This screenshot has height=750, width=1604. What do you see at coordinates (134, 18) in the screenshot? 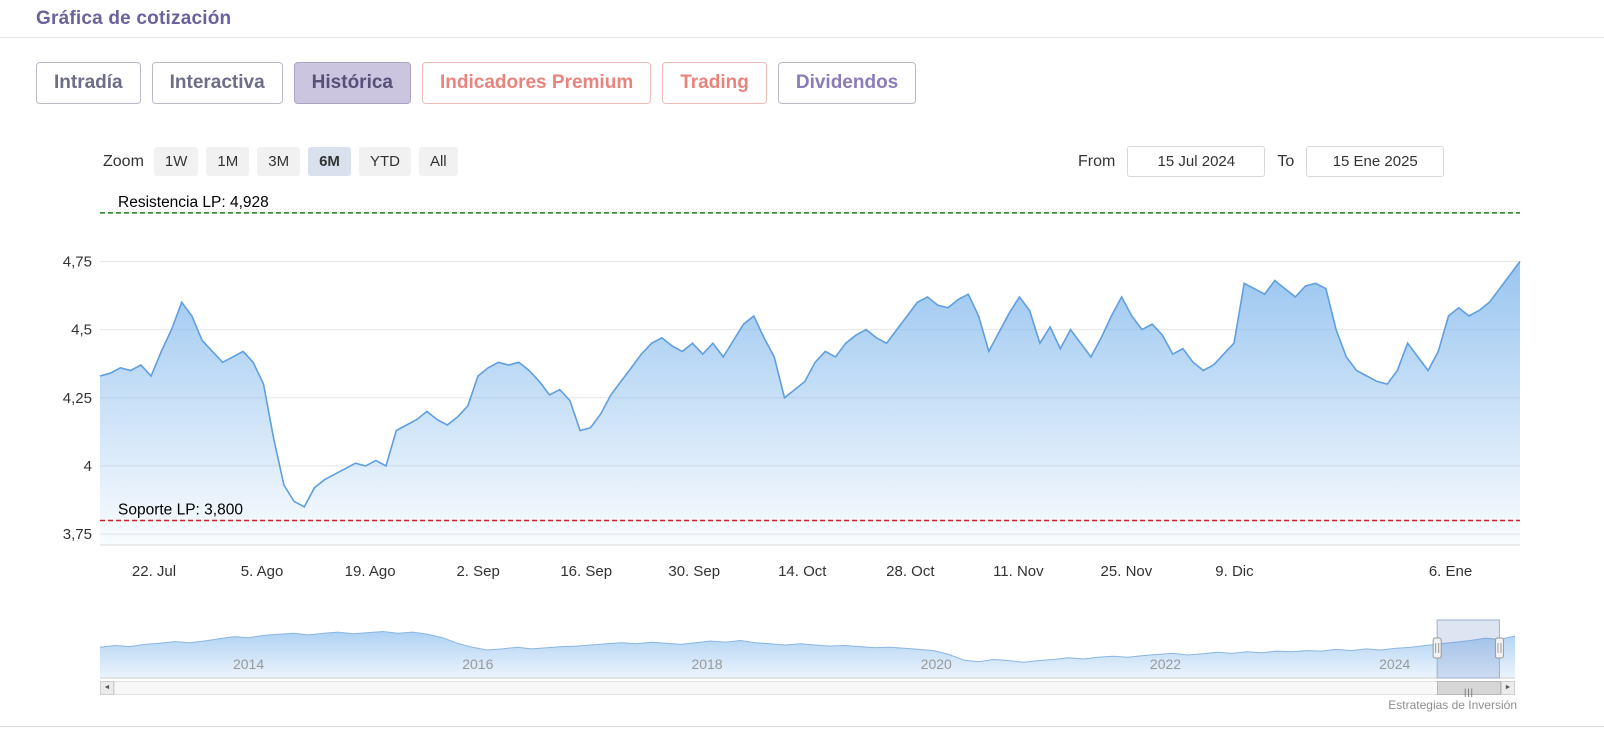
I see `page-title: Gráfica de cotización` at bounding box center [134, 18].